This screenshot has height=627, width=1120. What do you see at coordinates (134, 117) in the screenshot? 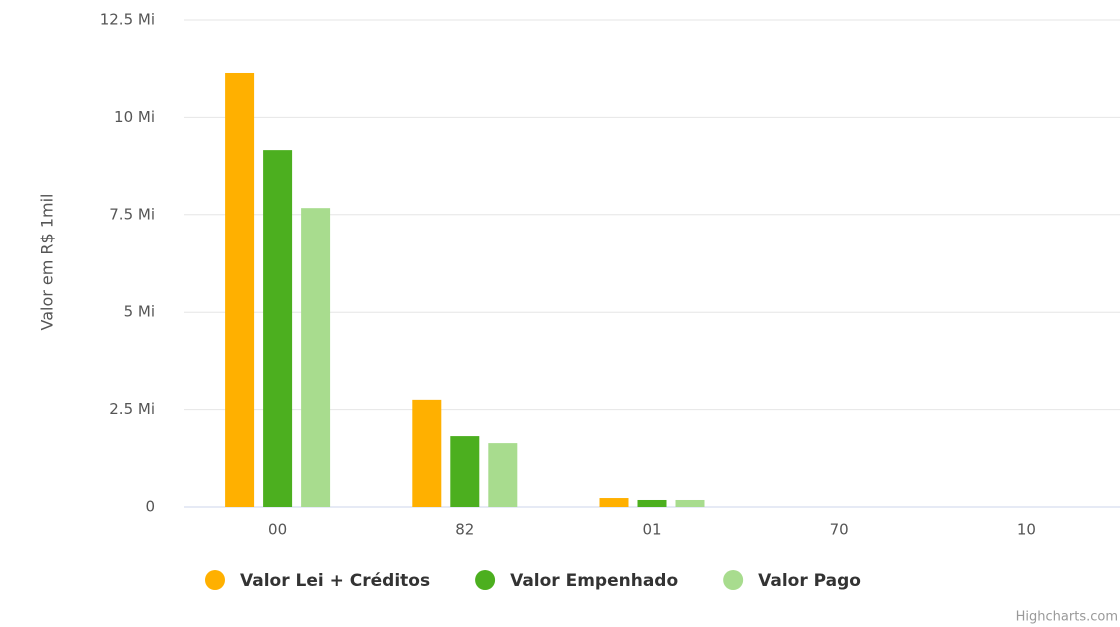
I see `y-tick-label: 10 Mi` at bounding box center [134, 117].